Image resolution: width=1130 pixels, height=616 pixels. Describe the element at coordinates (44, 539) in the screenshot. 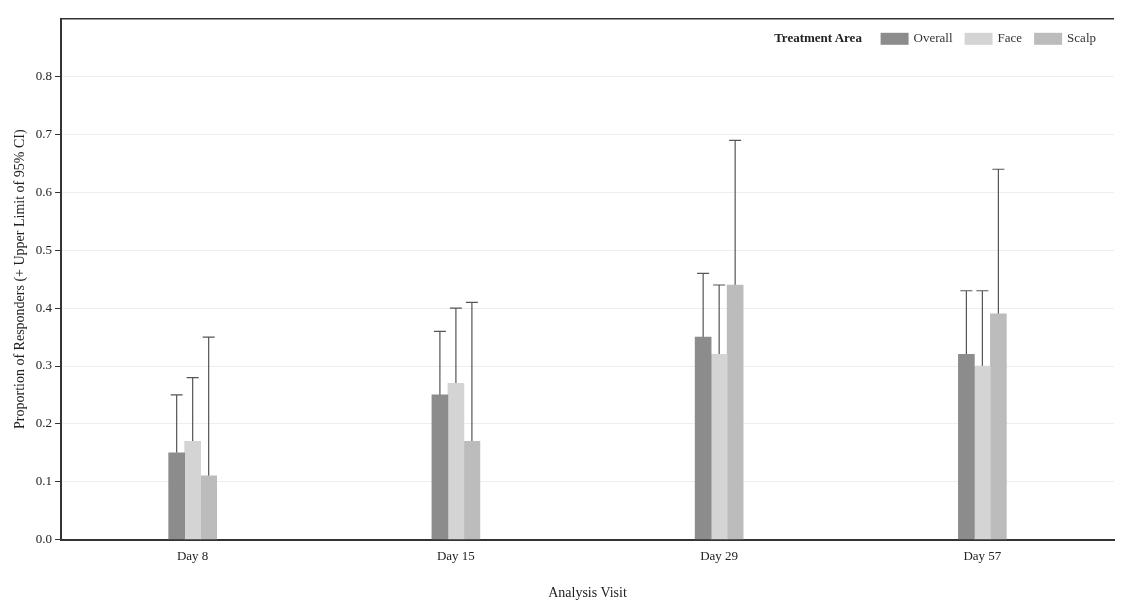

I see `y-tick-label: 0.0` at that location.